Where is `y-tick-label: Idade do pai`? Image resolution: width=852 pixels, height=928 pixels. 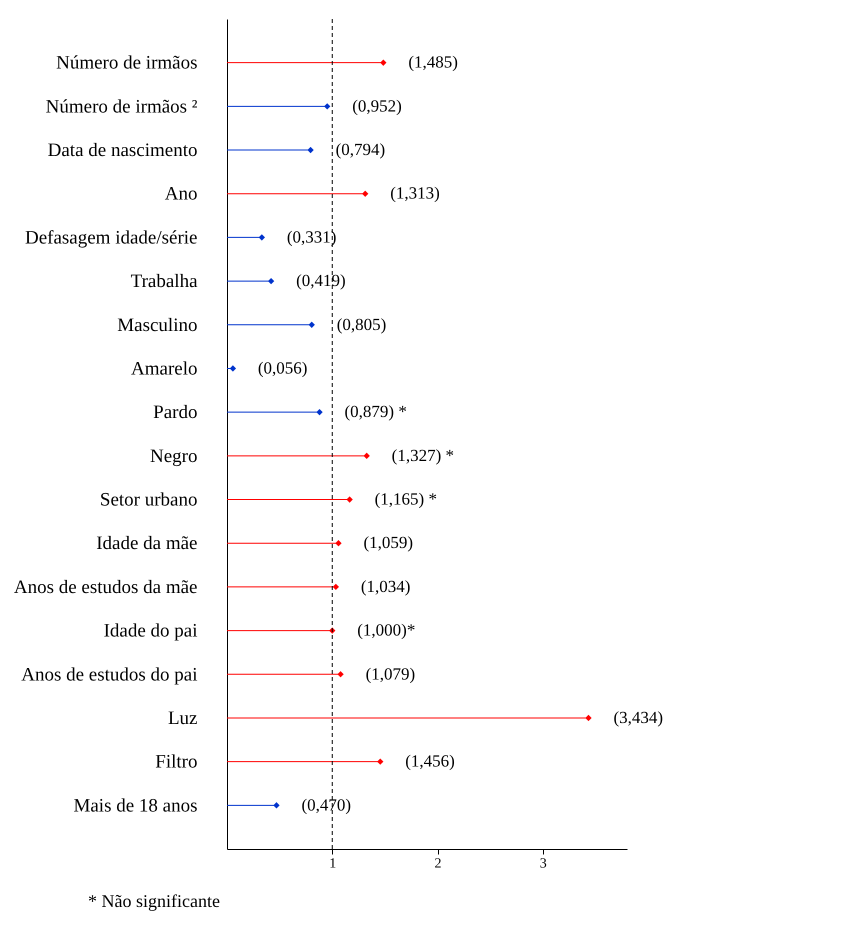 y-tick-label: Idade do pai is located at coordinates (151, 631).